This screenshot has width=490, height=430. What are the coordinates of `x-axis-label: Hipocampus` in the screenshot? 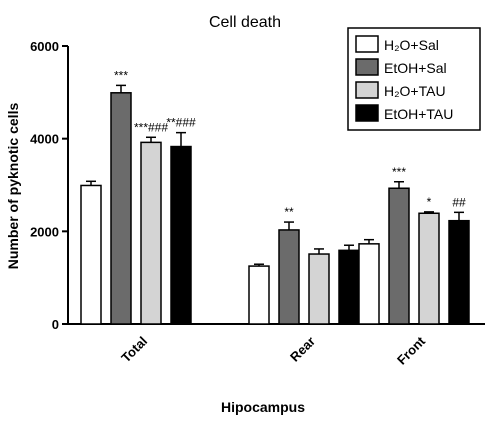 It's located at (263, 407).